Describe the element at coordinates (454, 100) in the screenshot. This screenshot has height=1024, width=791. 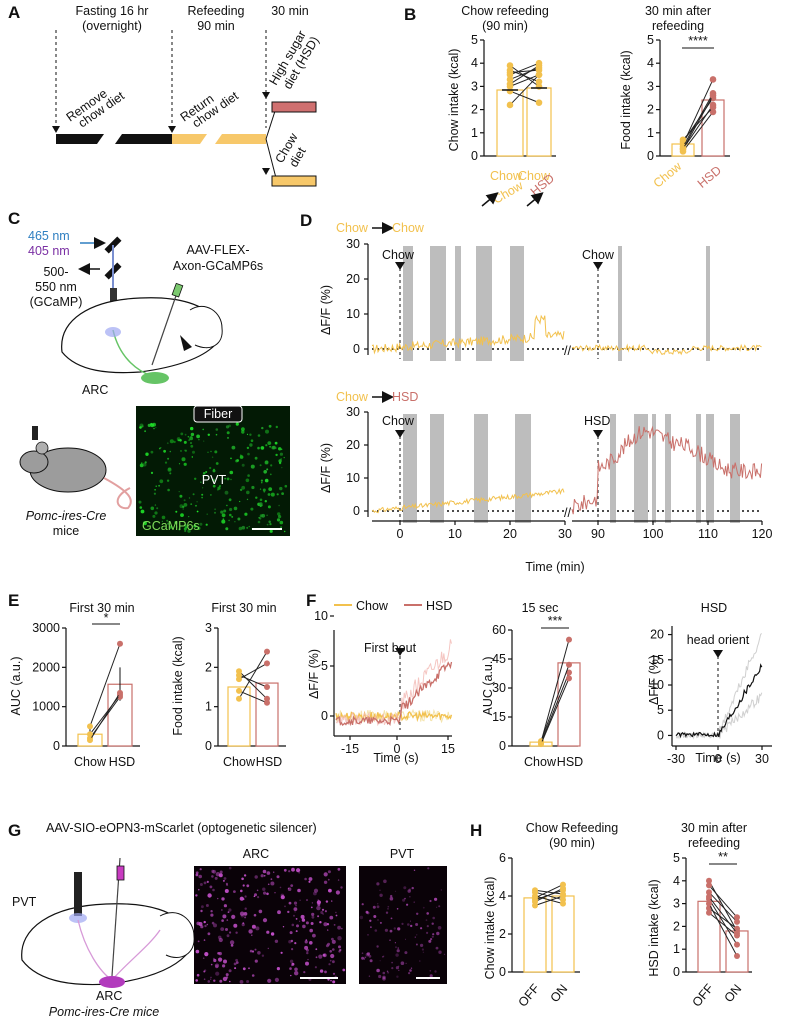
I see `b-ylabel1: Chow intake (kcal)` at that location.